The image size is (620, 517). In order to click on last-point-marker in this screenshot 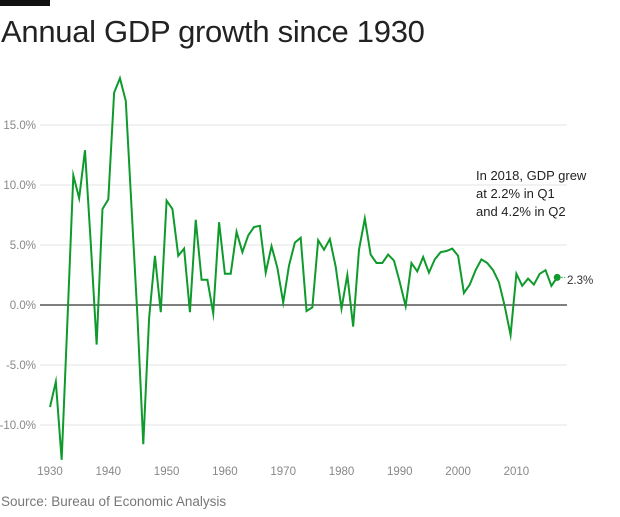, I will do `click(557, 277)`.